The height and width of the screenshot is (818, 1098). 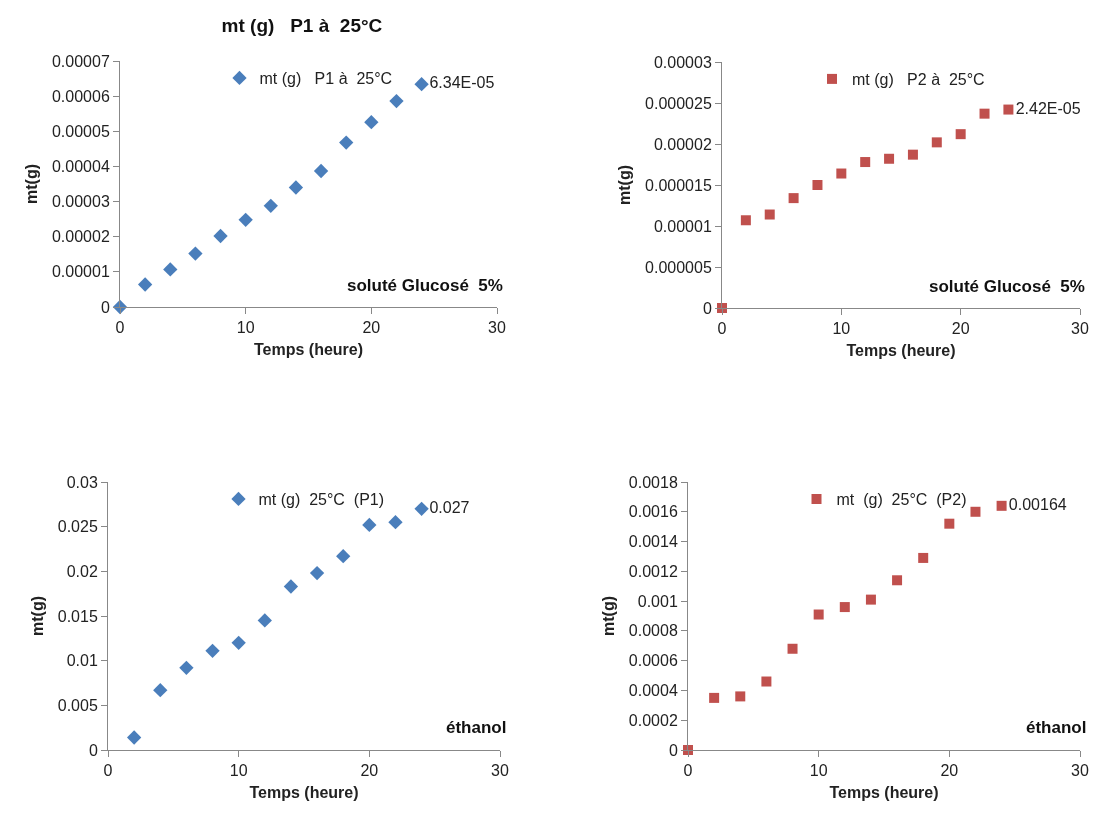 I want to click on annotation: soluté Glucosé 5%, so click(x=1007, y=286).